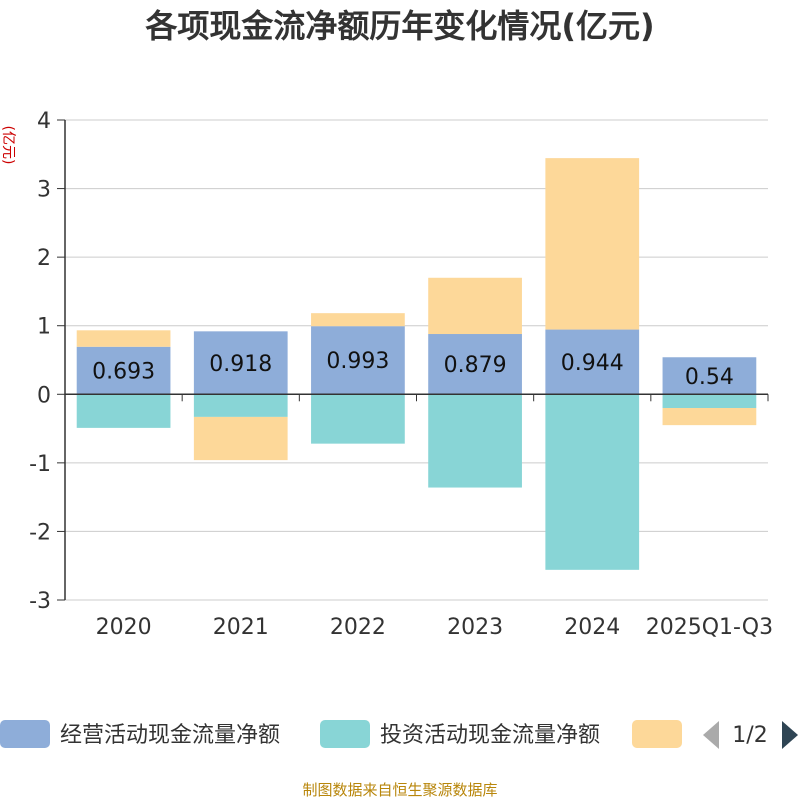 Image resolution: width=800 pixels, height=800 pixels. I want to click on y-tick-label: -1, so click(40, 464).